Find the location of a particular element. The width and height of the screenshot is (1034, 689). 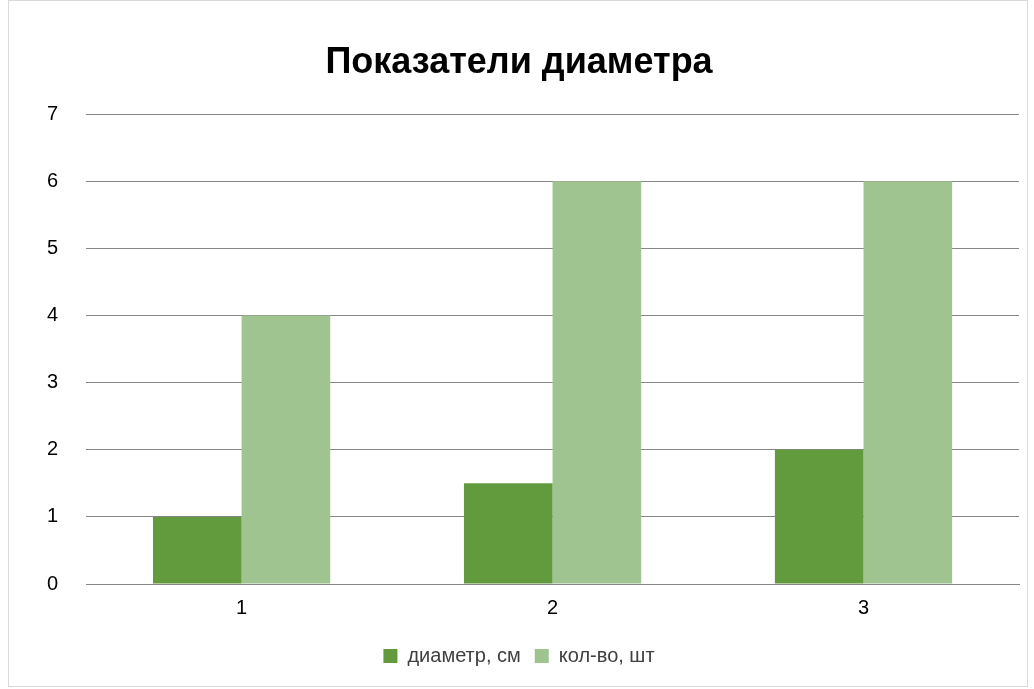

y-tick-label: 5 is located at coordinates (53, 246).